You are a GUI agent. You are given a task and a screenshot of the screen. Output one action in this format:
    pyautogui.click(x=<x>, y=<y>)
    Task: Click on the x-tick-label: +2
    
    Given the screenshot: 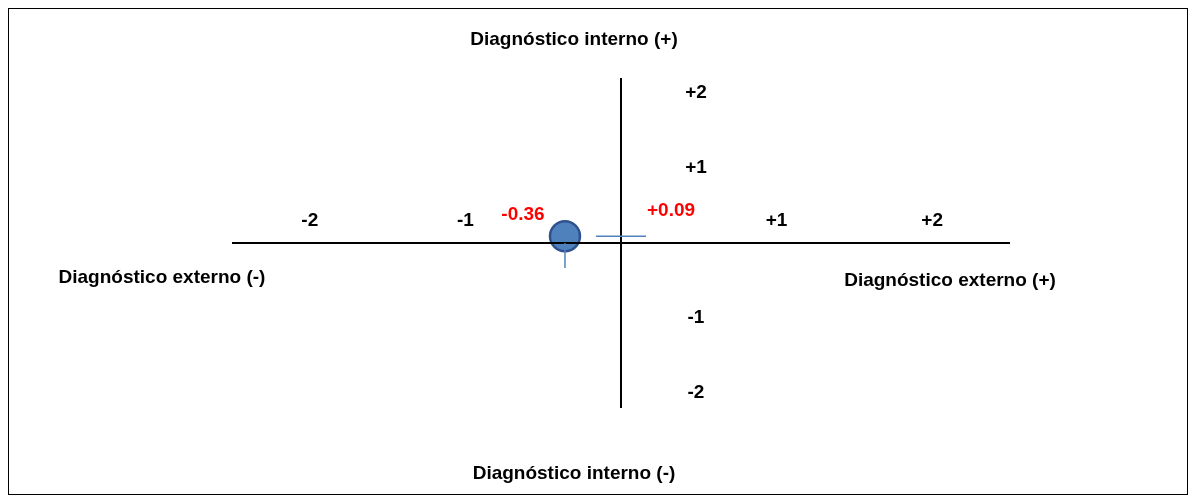 What is the action you would take?
    pyautogui.click(x=932, y=220)
    